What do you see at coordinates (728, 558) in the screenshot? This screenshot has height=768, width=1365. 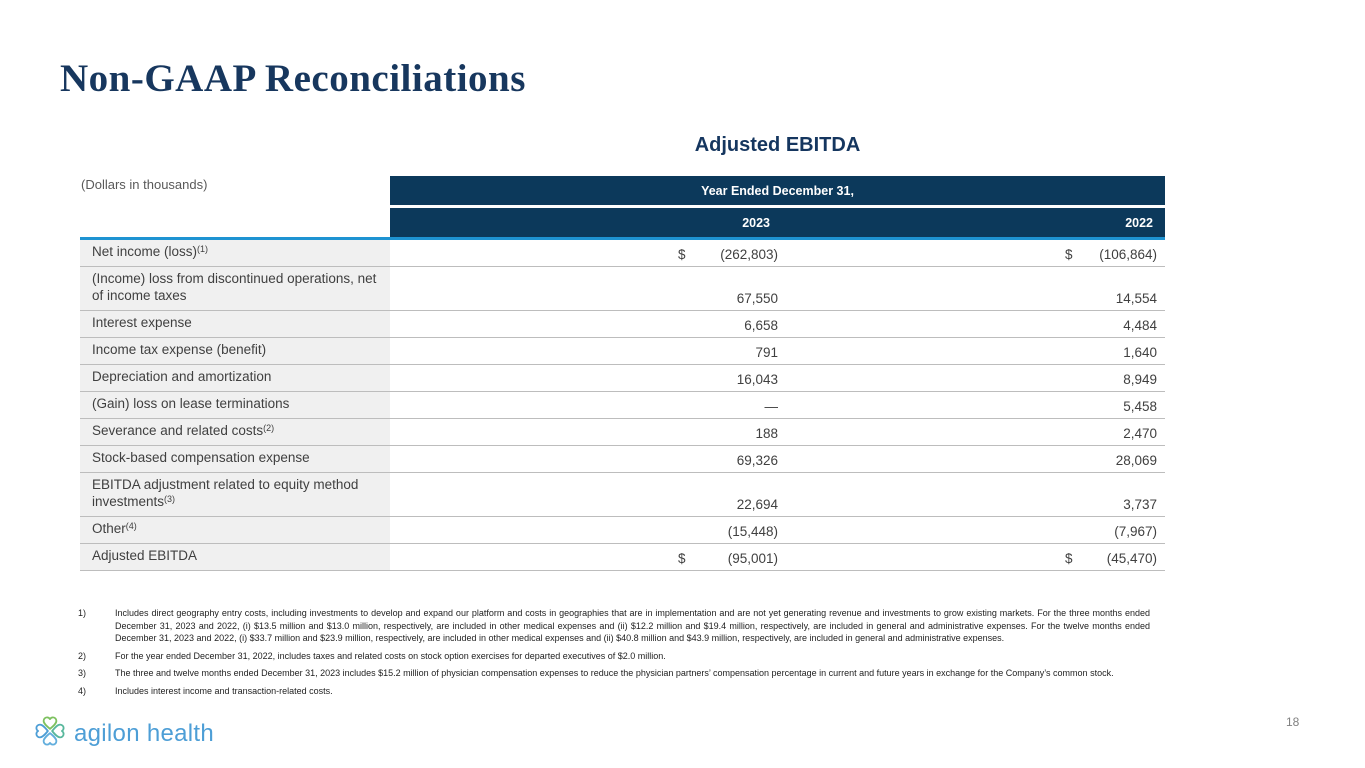 I see `row-value-2023: $ (95,001)` at bounding box center [728, 558].